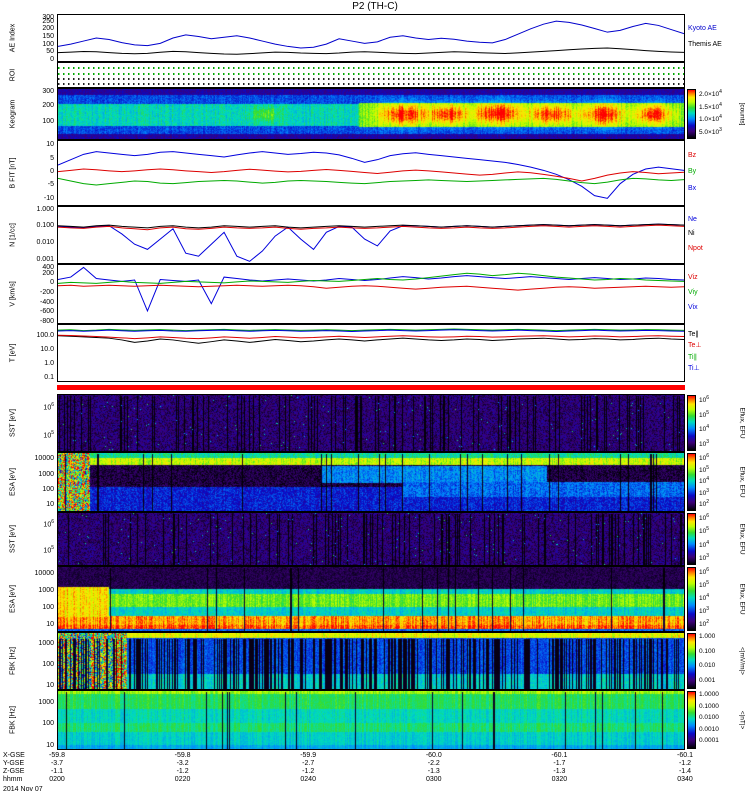  What do you see at coordinates (692, 155) in the screenshot?
I see `legend-Bz: Bz` at bounding box center [692, 155].